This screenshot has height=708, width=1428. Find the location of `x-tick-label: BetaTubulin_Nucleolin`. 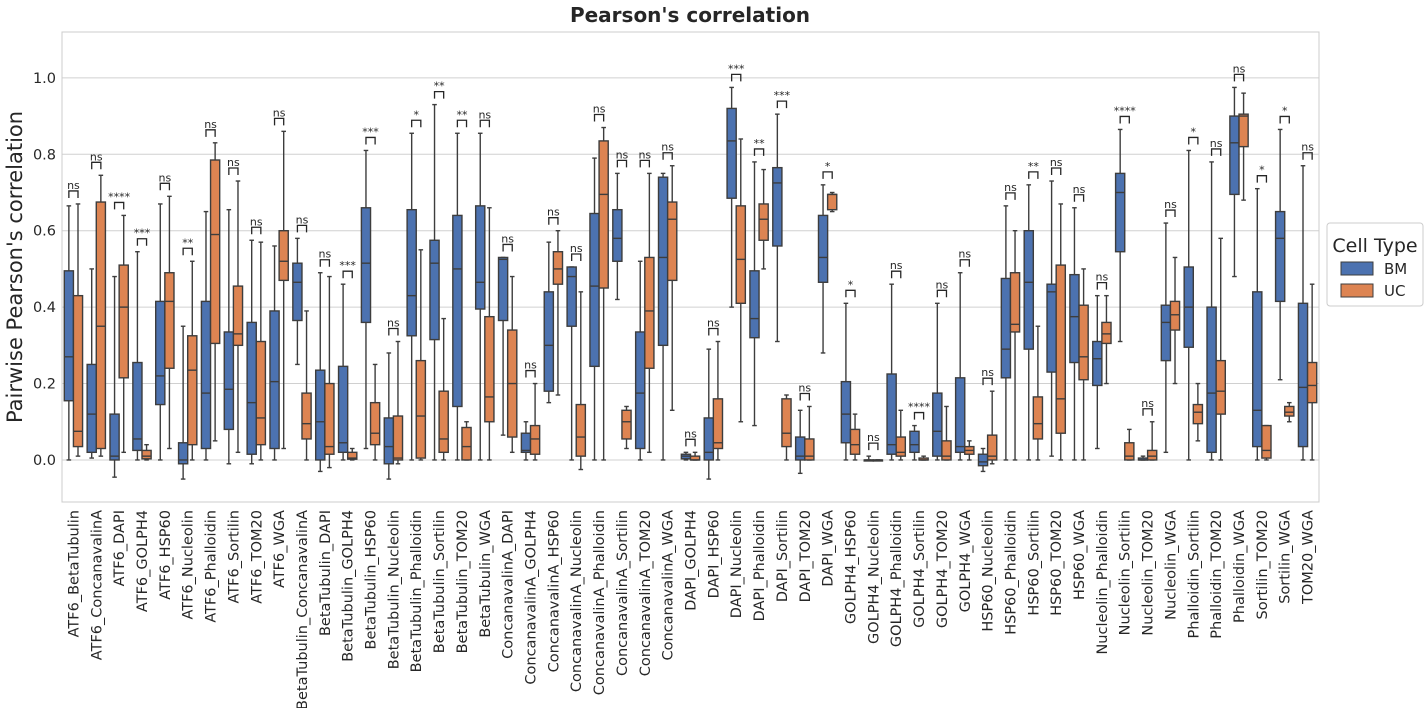

x-tick-label: BetaTubulin_Nucleolin is located at coordinates (394, 589).